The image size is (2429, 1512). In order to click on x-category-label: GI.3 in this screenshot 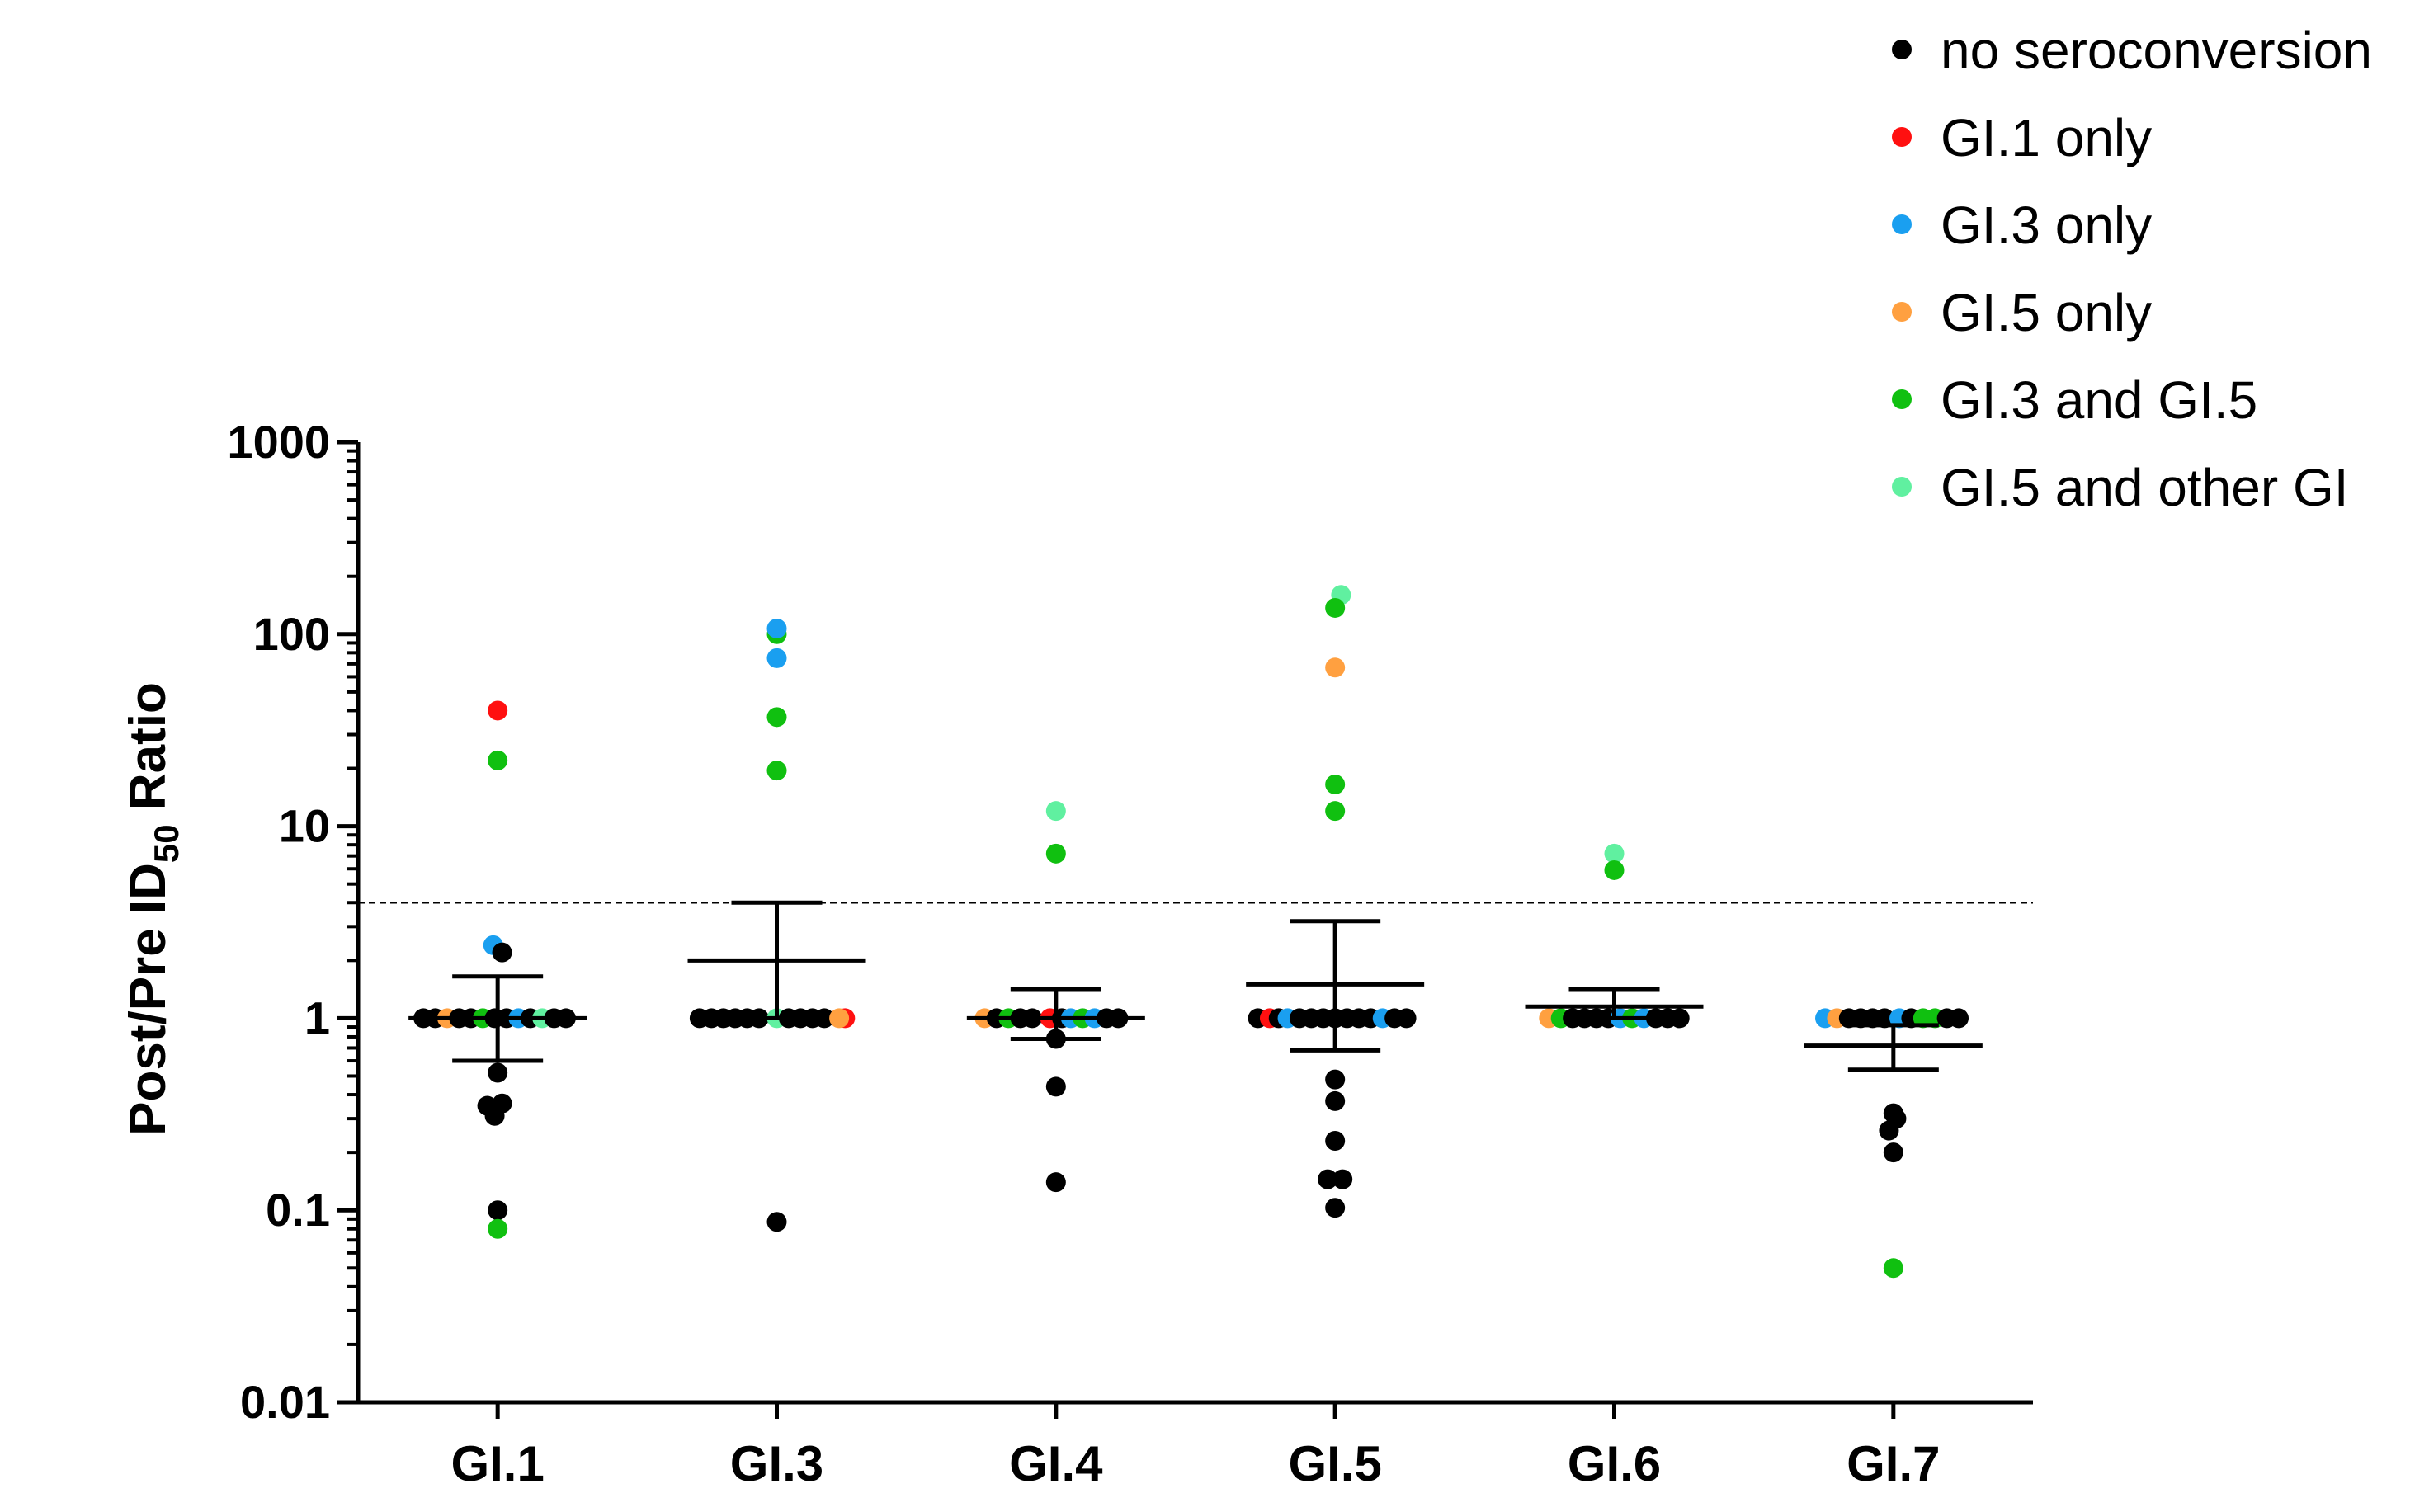, I will do `click(776, 1463)`.